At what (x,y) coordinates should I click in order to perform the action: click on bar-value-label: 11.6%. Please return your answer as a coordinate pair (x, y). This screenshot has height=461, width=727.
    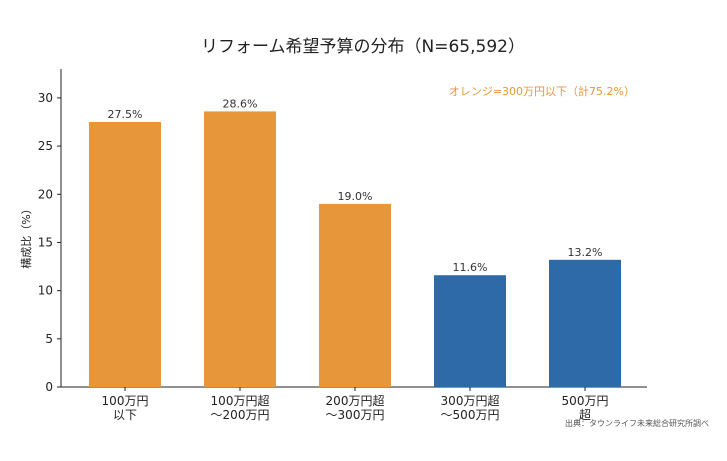
    Looking at the image, I should click on (470, 267).